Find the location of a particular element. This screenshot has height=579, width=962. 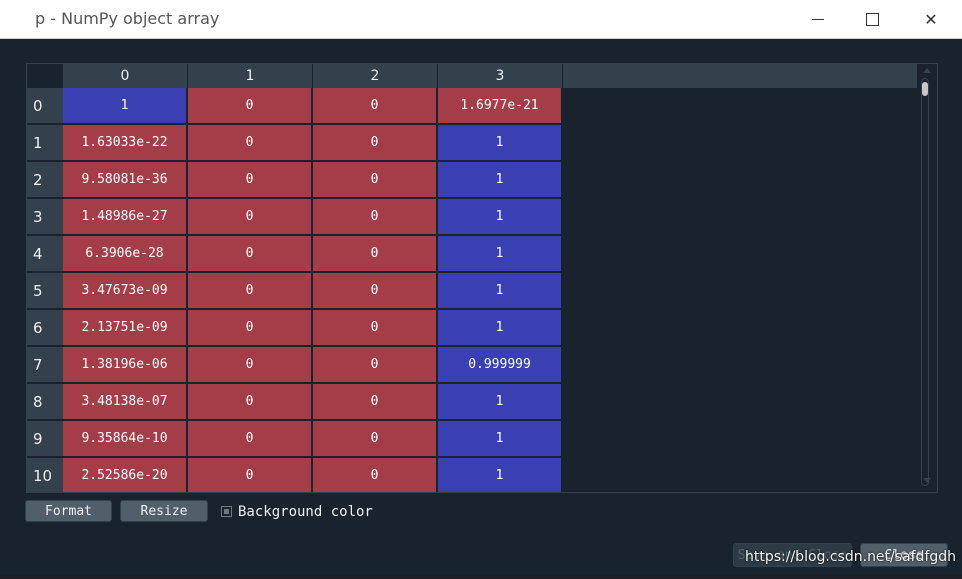

scrollbar-track is located at coordinates (925, 282).